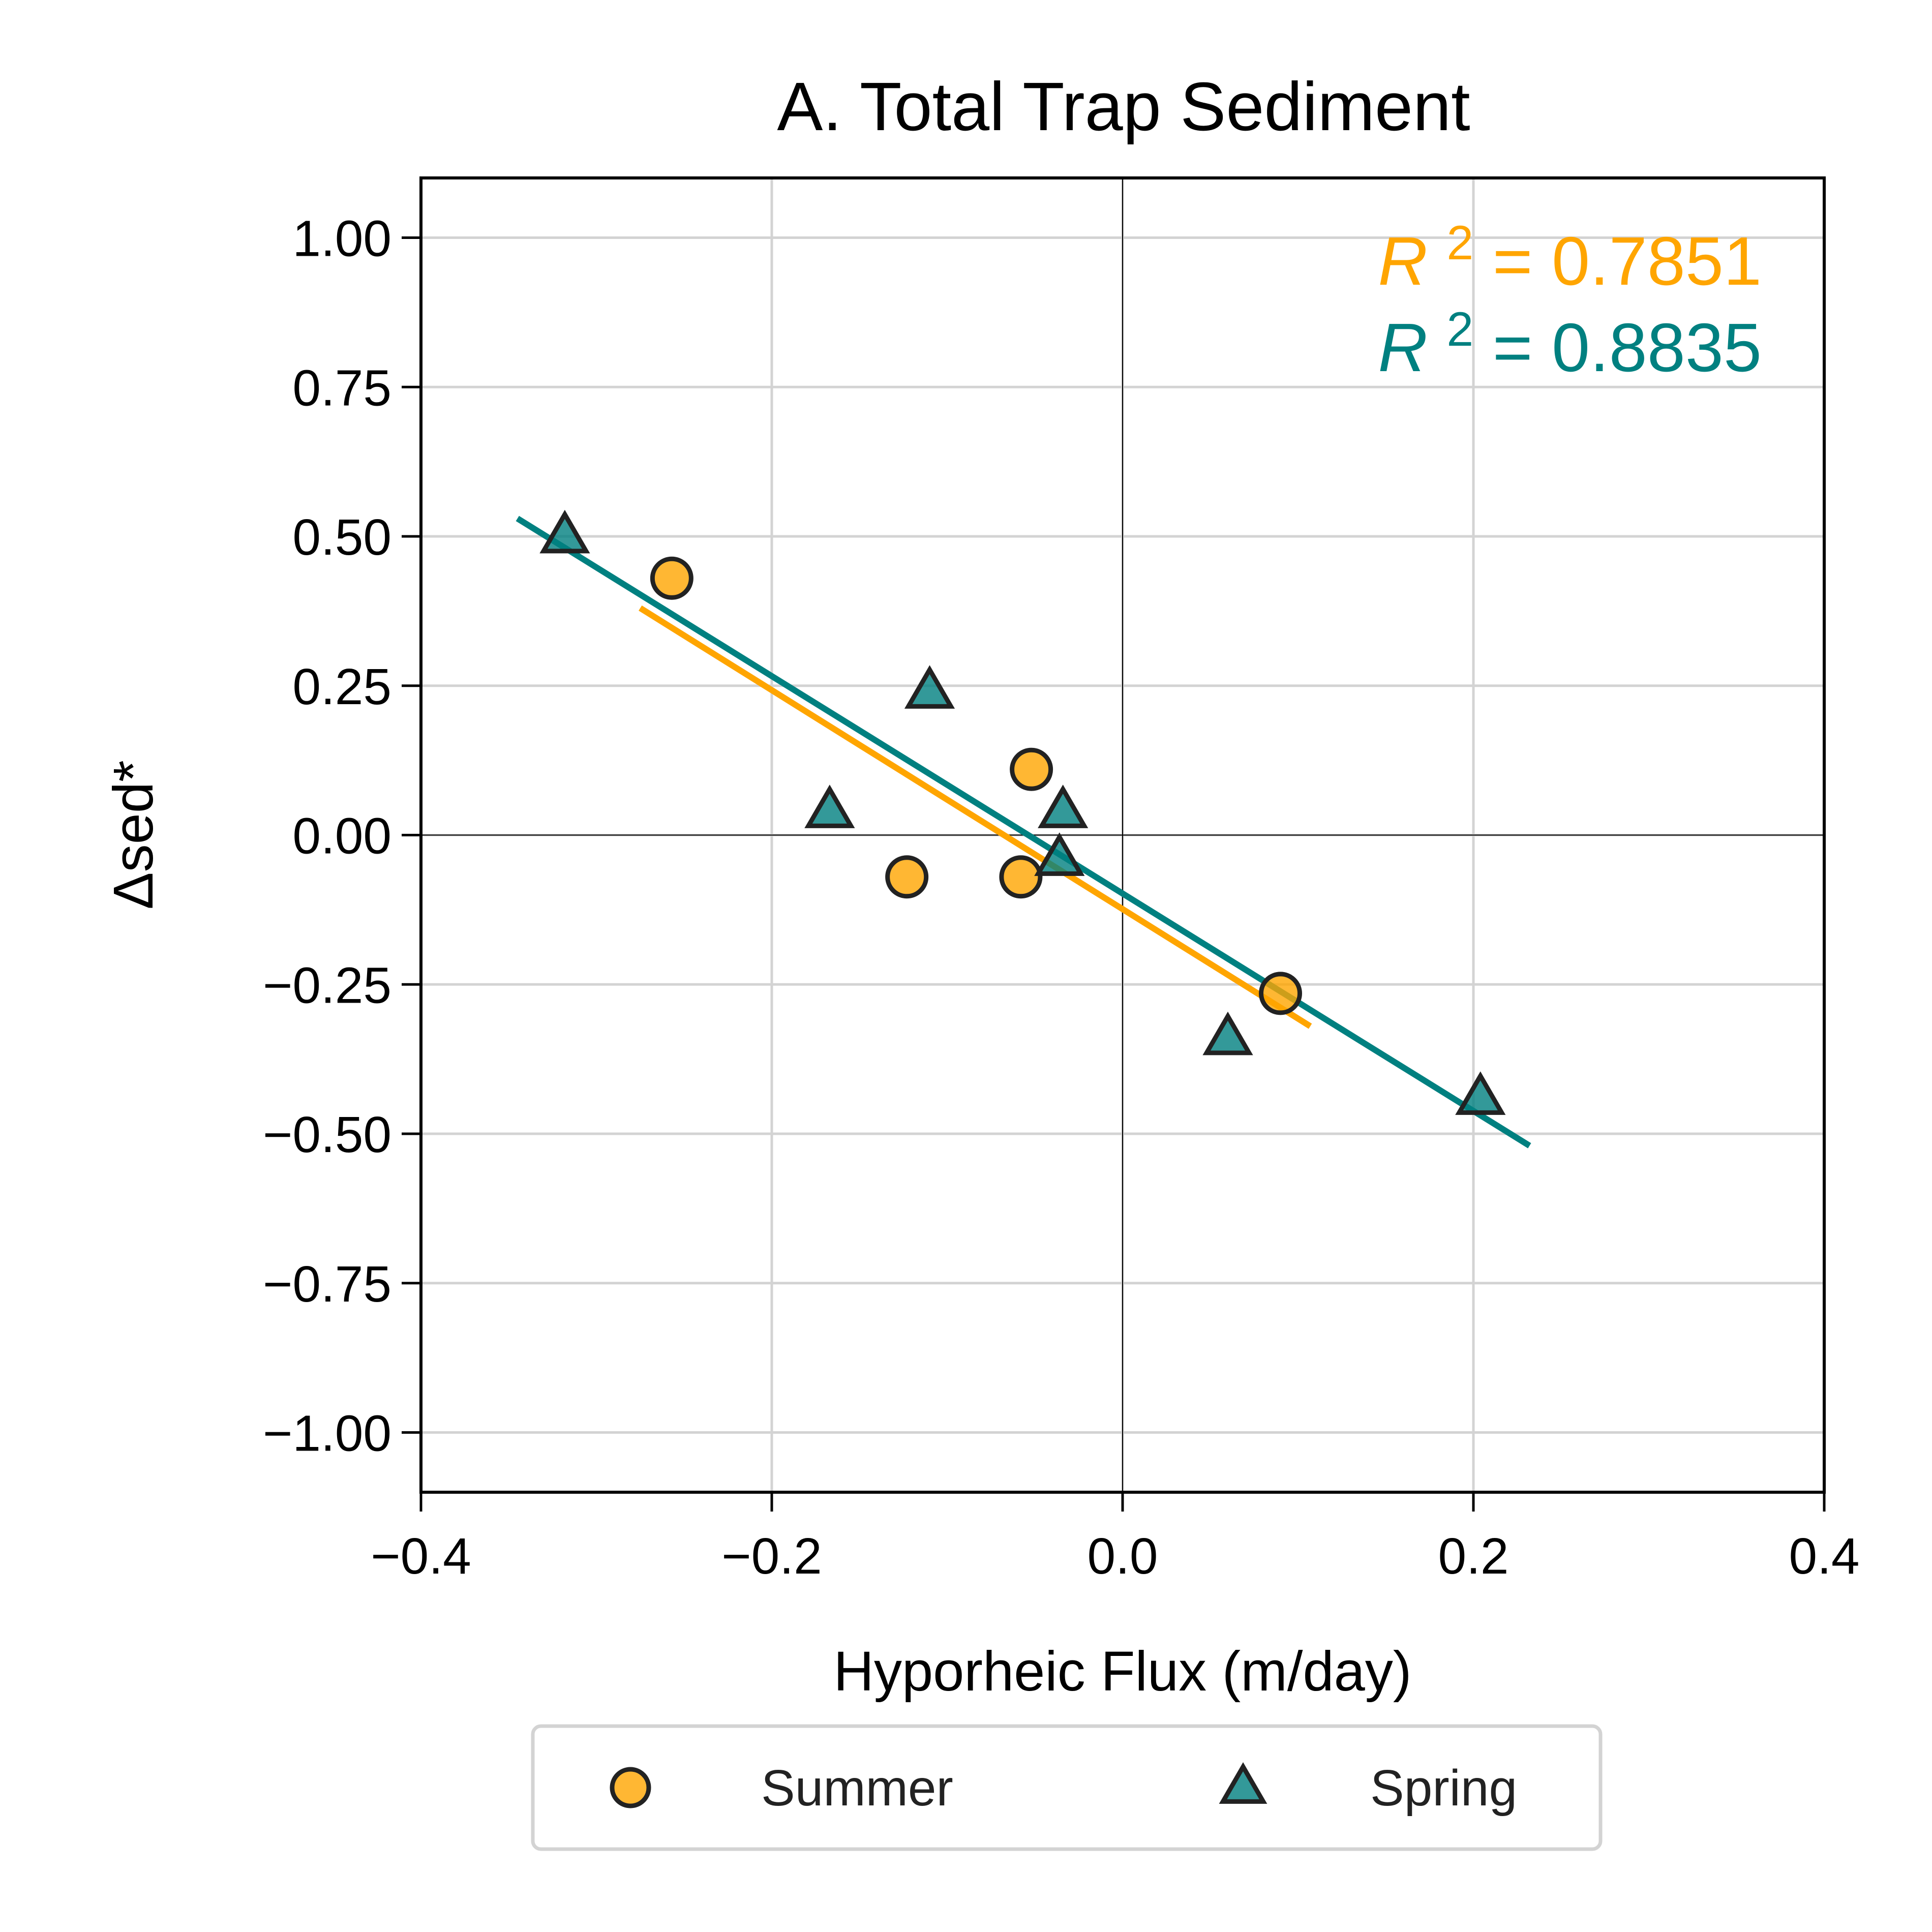 The width and height of the screenshot is (1932, 1932). I want to click on x-tick-label: 0.4, so click(1824, 1557).